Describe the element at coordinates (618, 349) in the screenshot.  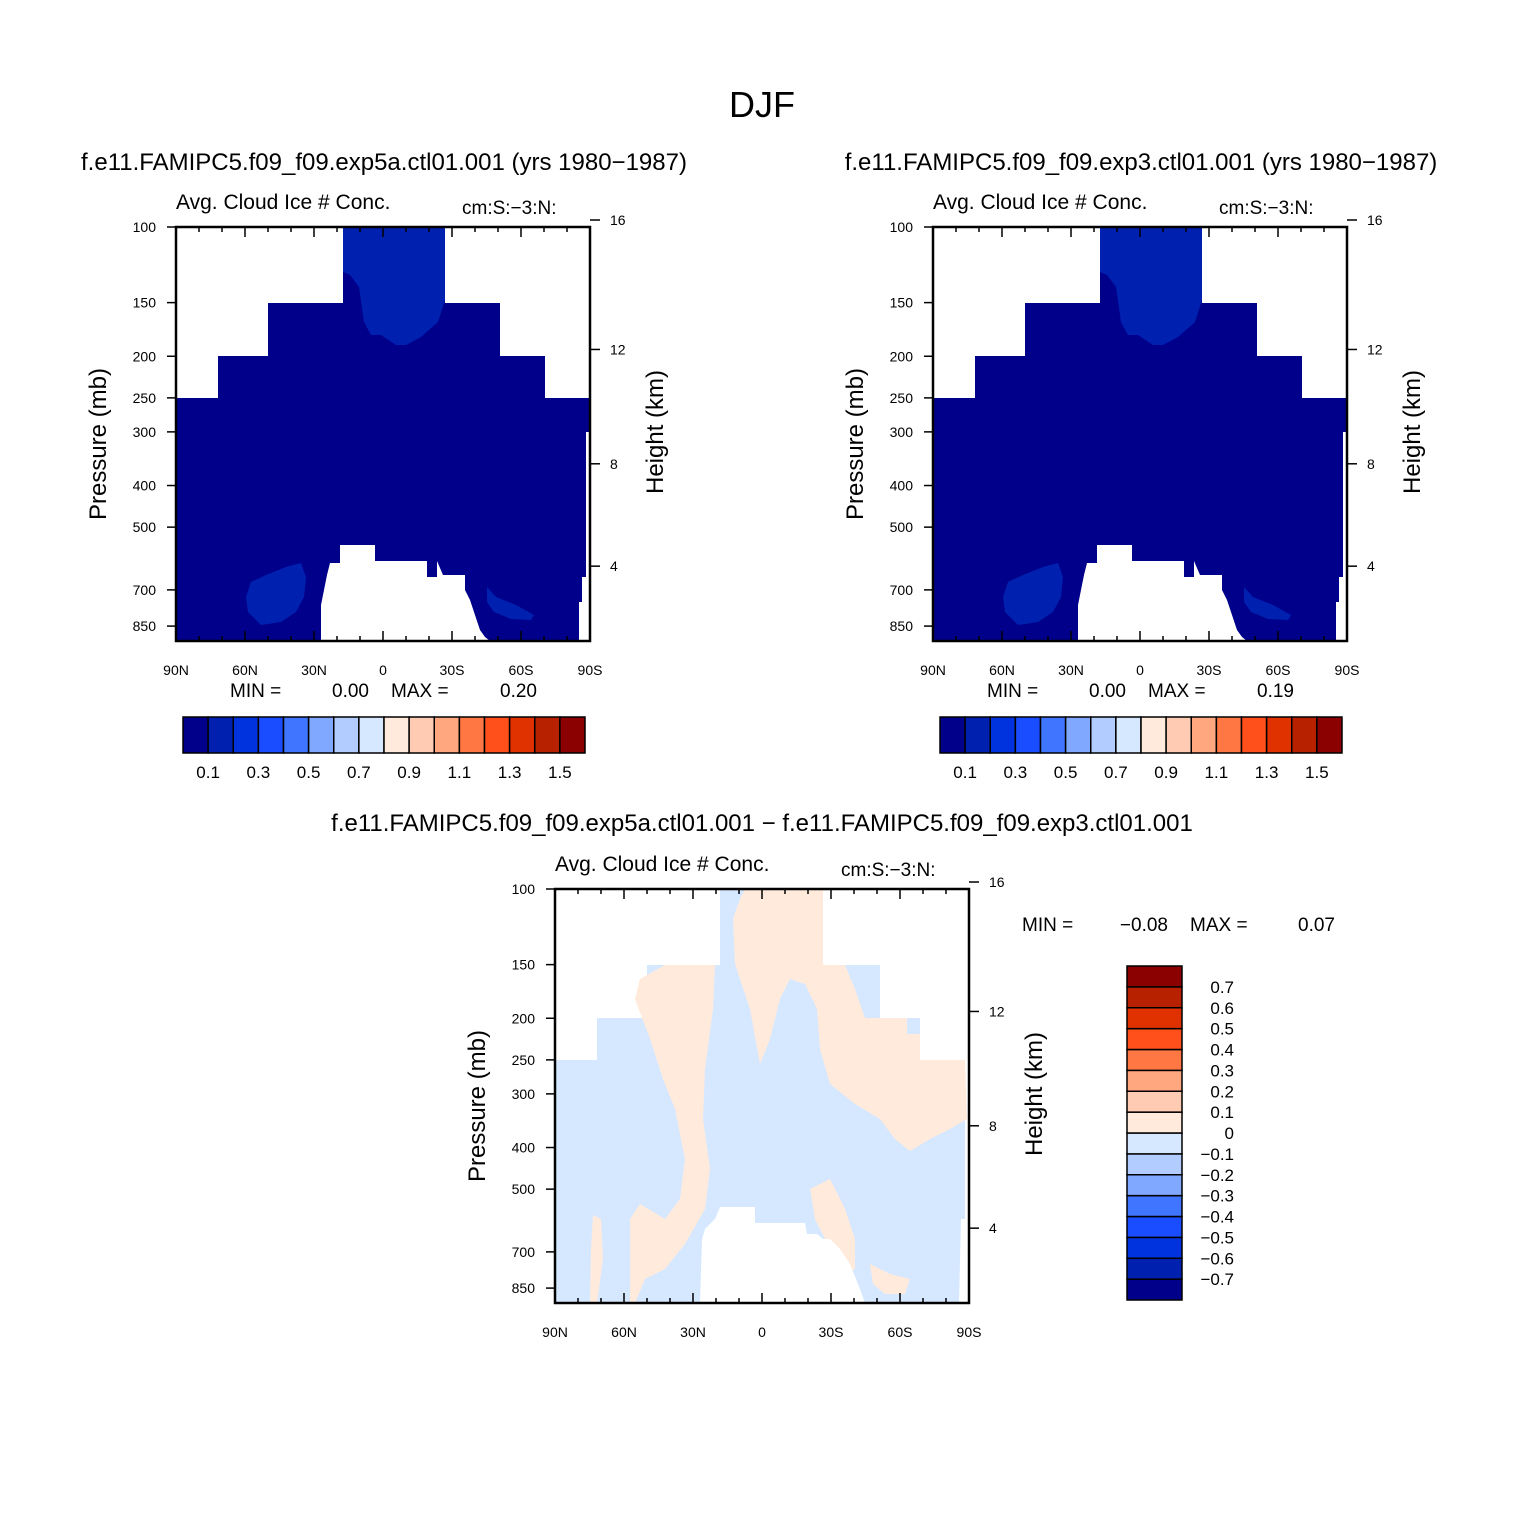
I see `y2-tick-label: 12` at that location.